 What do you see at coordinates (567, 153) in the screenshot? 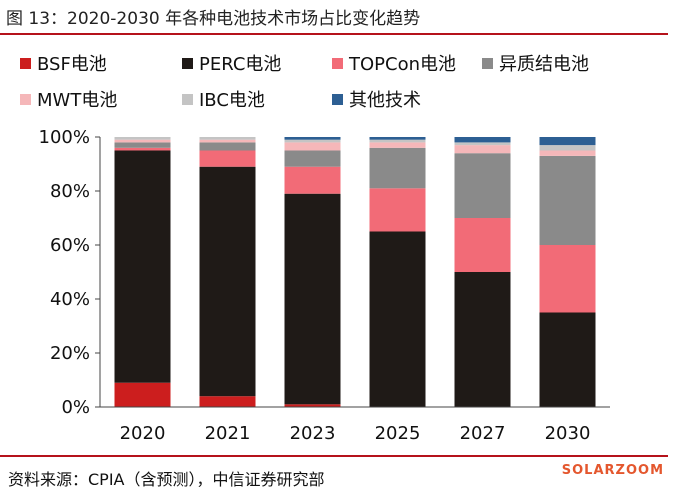
I see `bar-segment-2030-mwt` at bounding box center [567, 153].